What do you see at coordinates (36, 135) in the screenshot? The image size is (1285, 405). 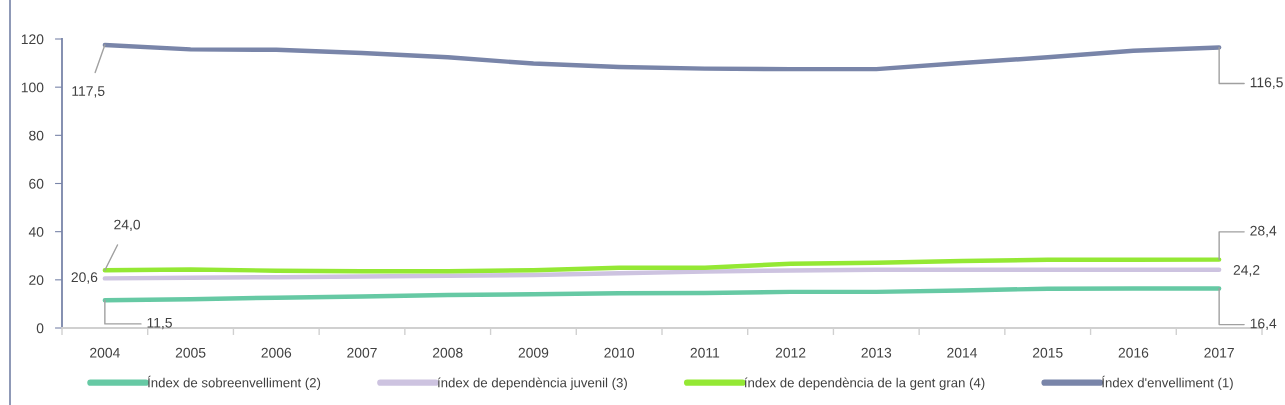 I see `y-tick-label: 80` at bounding box center [36, 135].